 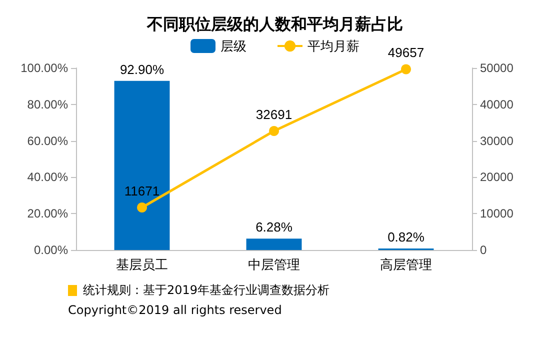 I want to click on data-label: 11671, so click(x=142, y=191).